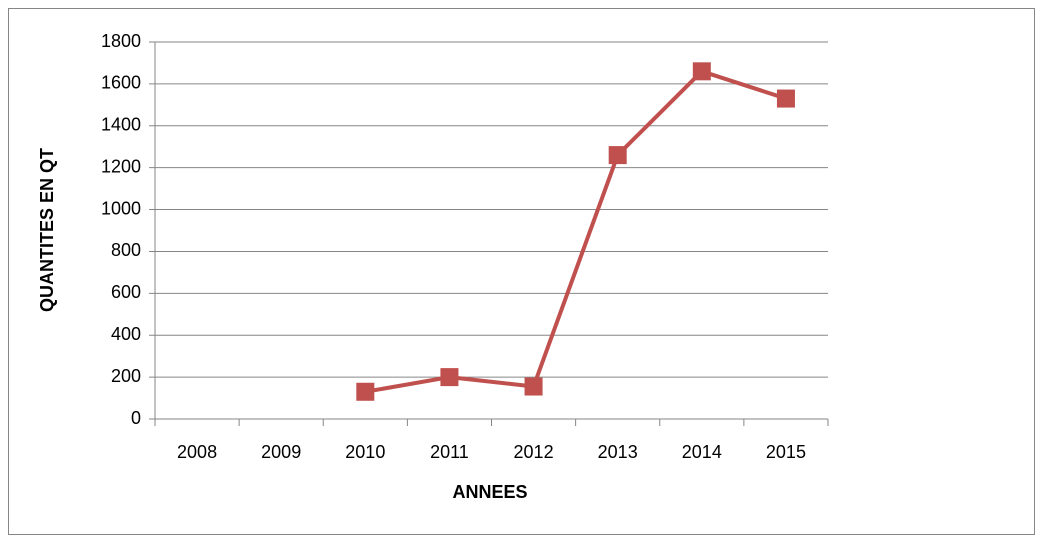 Image resolution: width=1042 pixels, height=542 pixels. What do you see at coordinates (365, 452) in the screenshot?
I see `x-tick-label: 2010` at bounding box center [365, 452].